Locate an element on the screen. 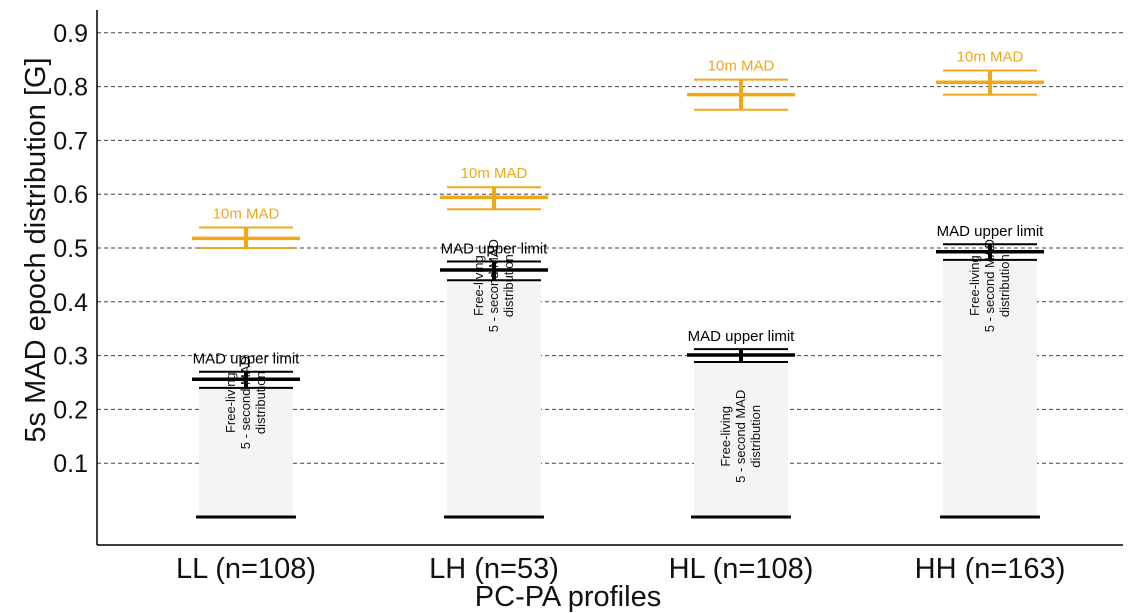  y-tick-label: 0.2 is located at coordinates (70, 410).